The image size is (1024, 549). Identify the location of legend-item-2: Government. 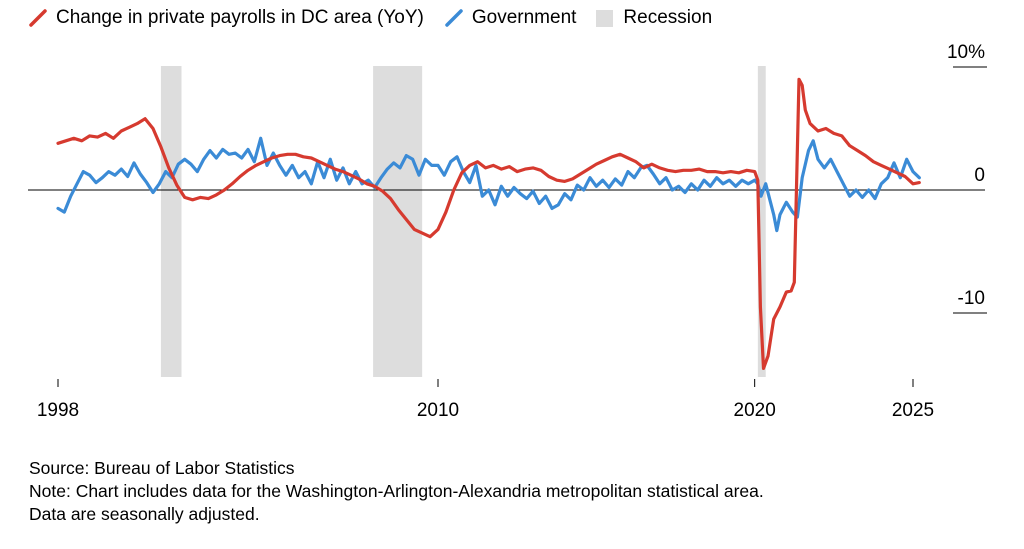
(510, 18).